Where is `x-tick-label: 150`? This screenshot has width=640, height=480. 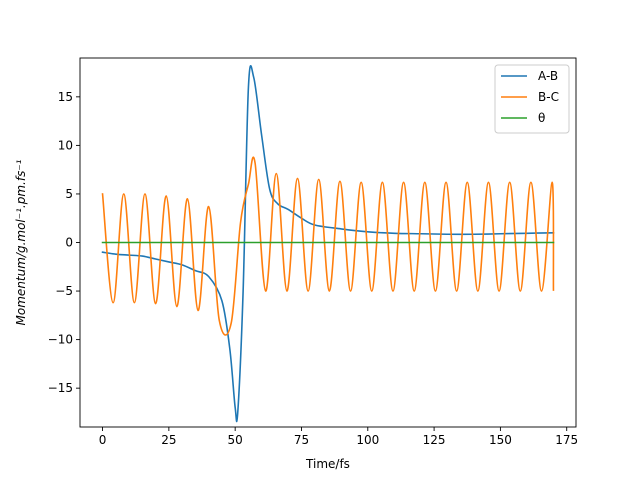 x-tick-label: 150 is located at coordinates (500, 440).